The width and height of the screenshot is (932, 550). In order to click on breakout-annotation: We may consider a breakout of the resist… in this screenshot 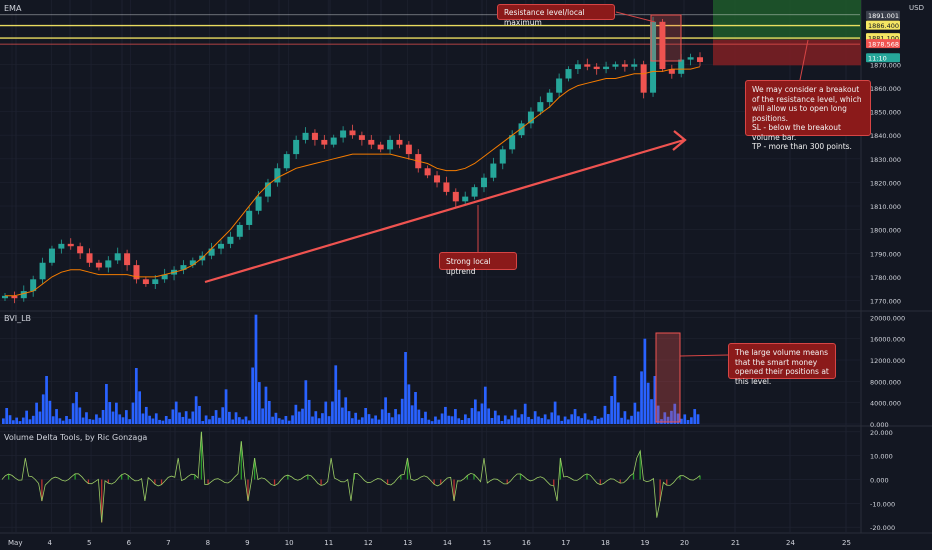, I will do `click(808, 115)`.